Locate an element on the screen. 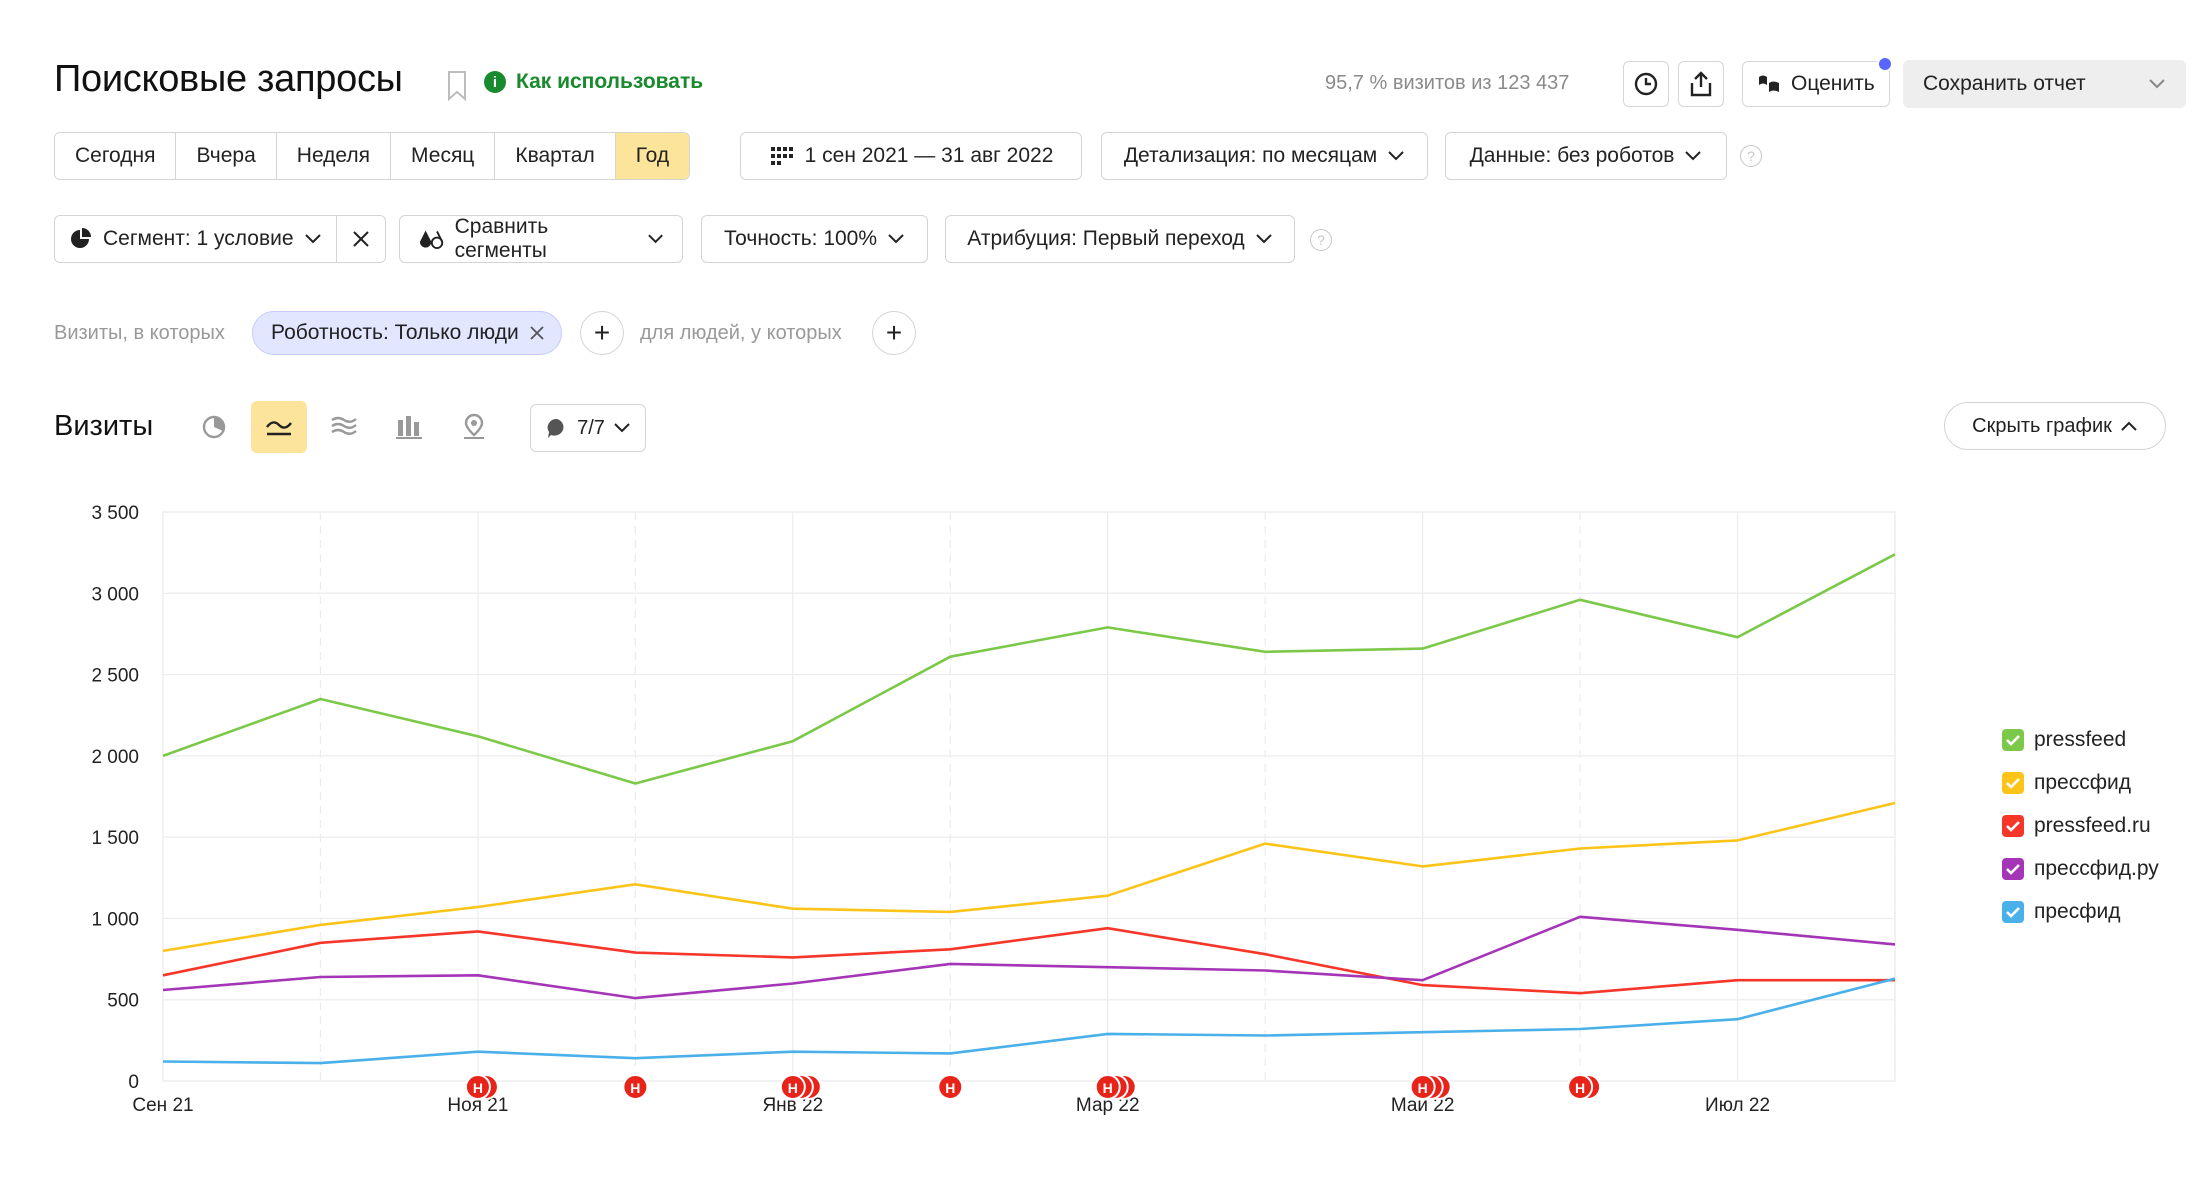  how-to-use-link: i Как использовать is located at coordinates (593, 82).